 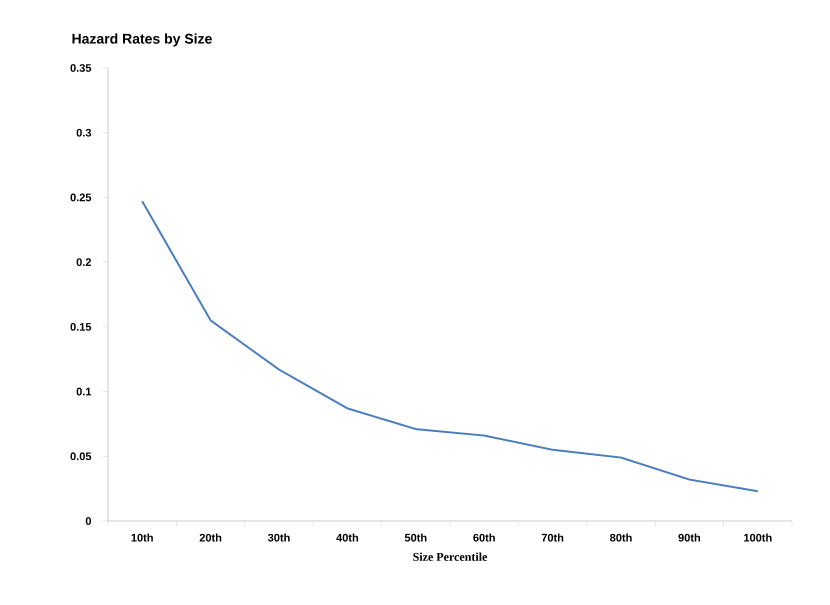 I want to click on x-axis-title: Size Percentile, so click(x=450, y=556).